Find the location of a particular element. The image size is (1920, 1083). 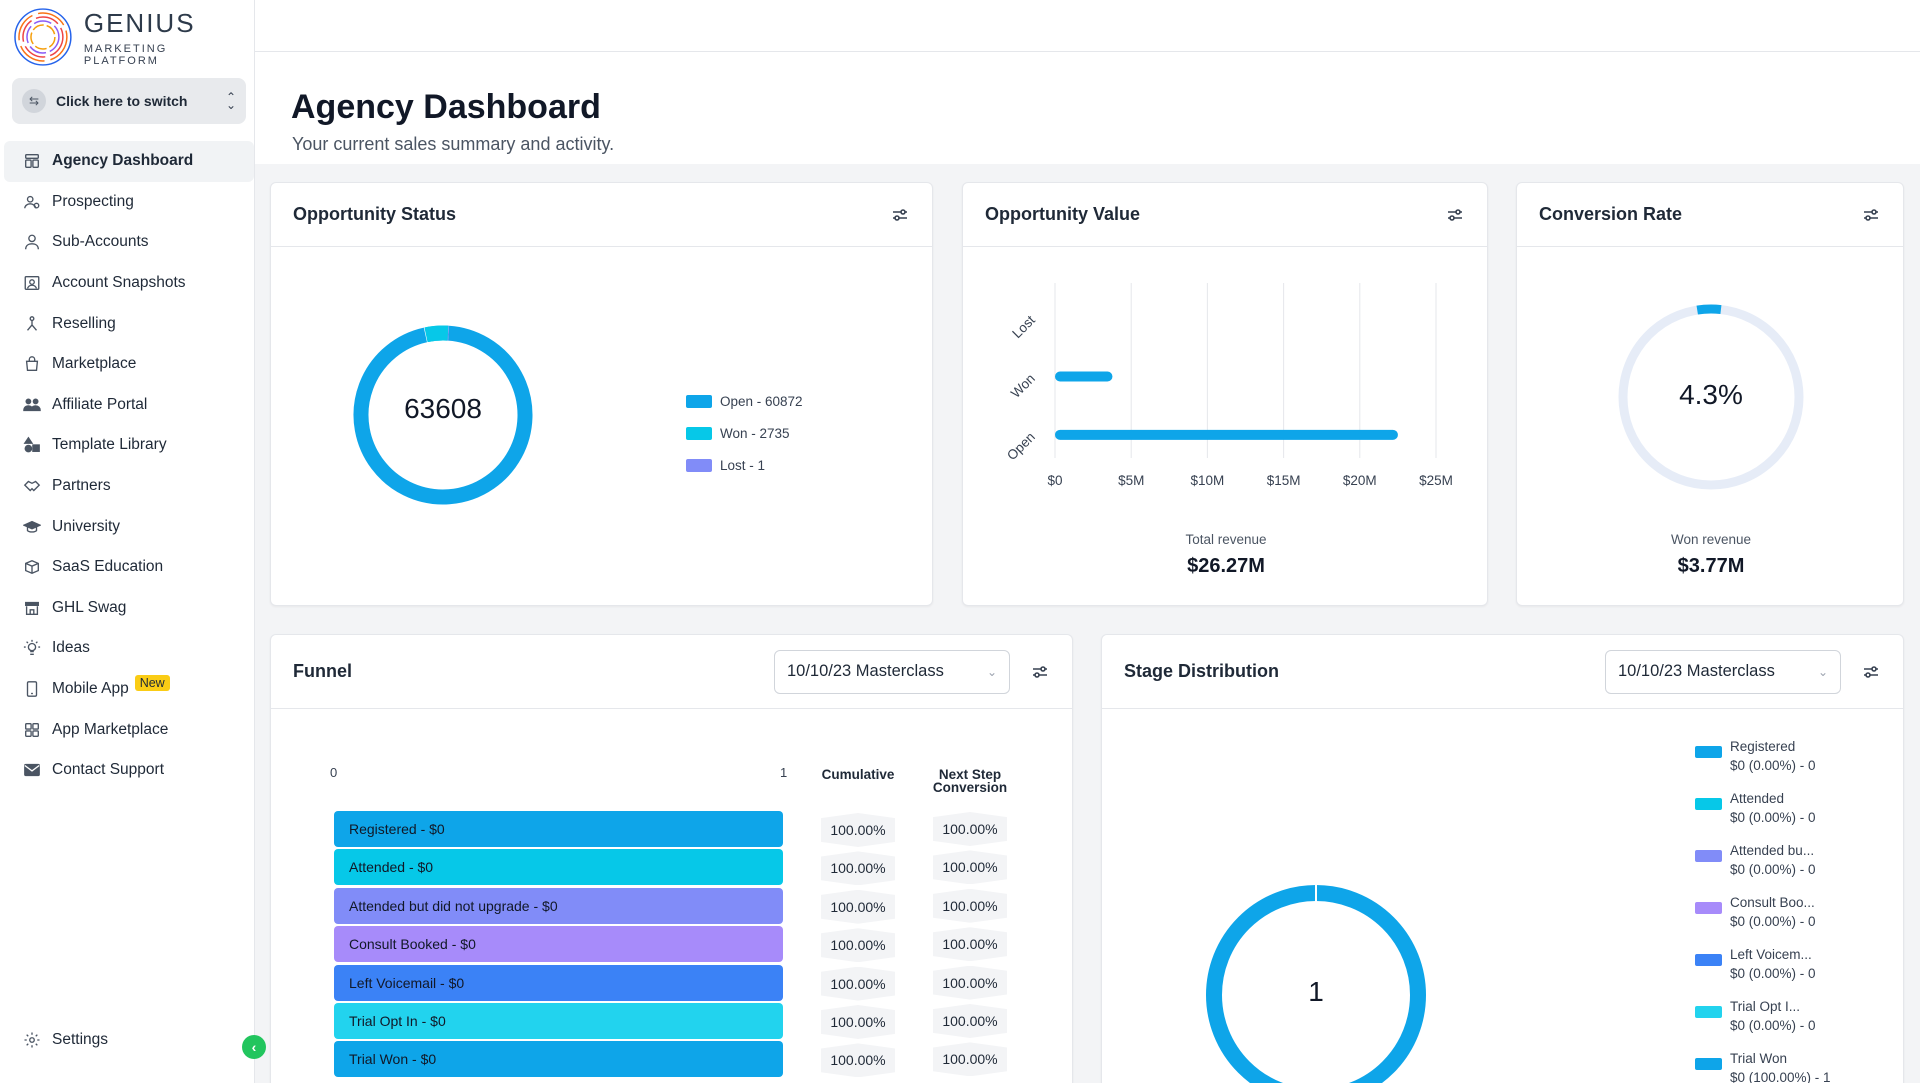

cumulative-header: Cumulative is located at coordinates (858, 774).